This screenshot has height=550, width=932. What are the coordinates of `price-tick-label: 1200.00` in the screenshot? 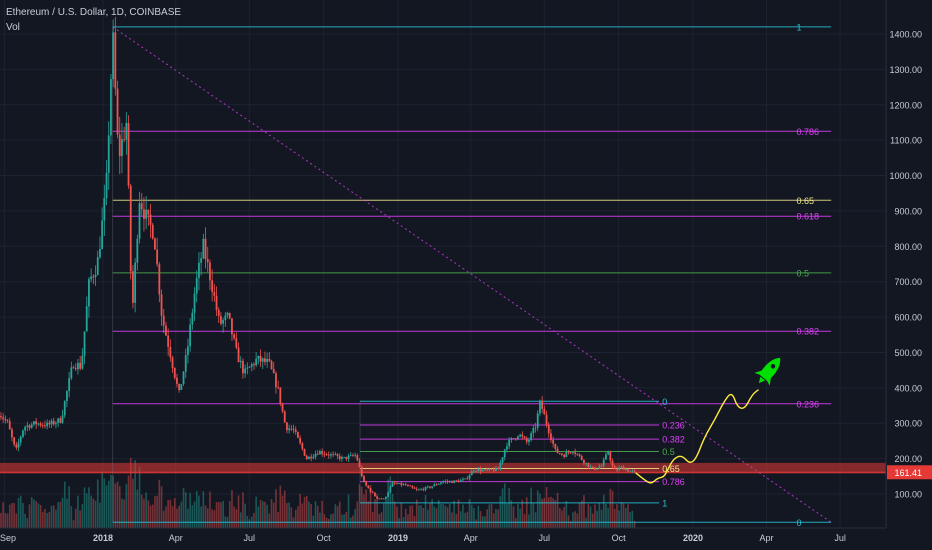 It's located at (905, 105).